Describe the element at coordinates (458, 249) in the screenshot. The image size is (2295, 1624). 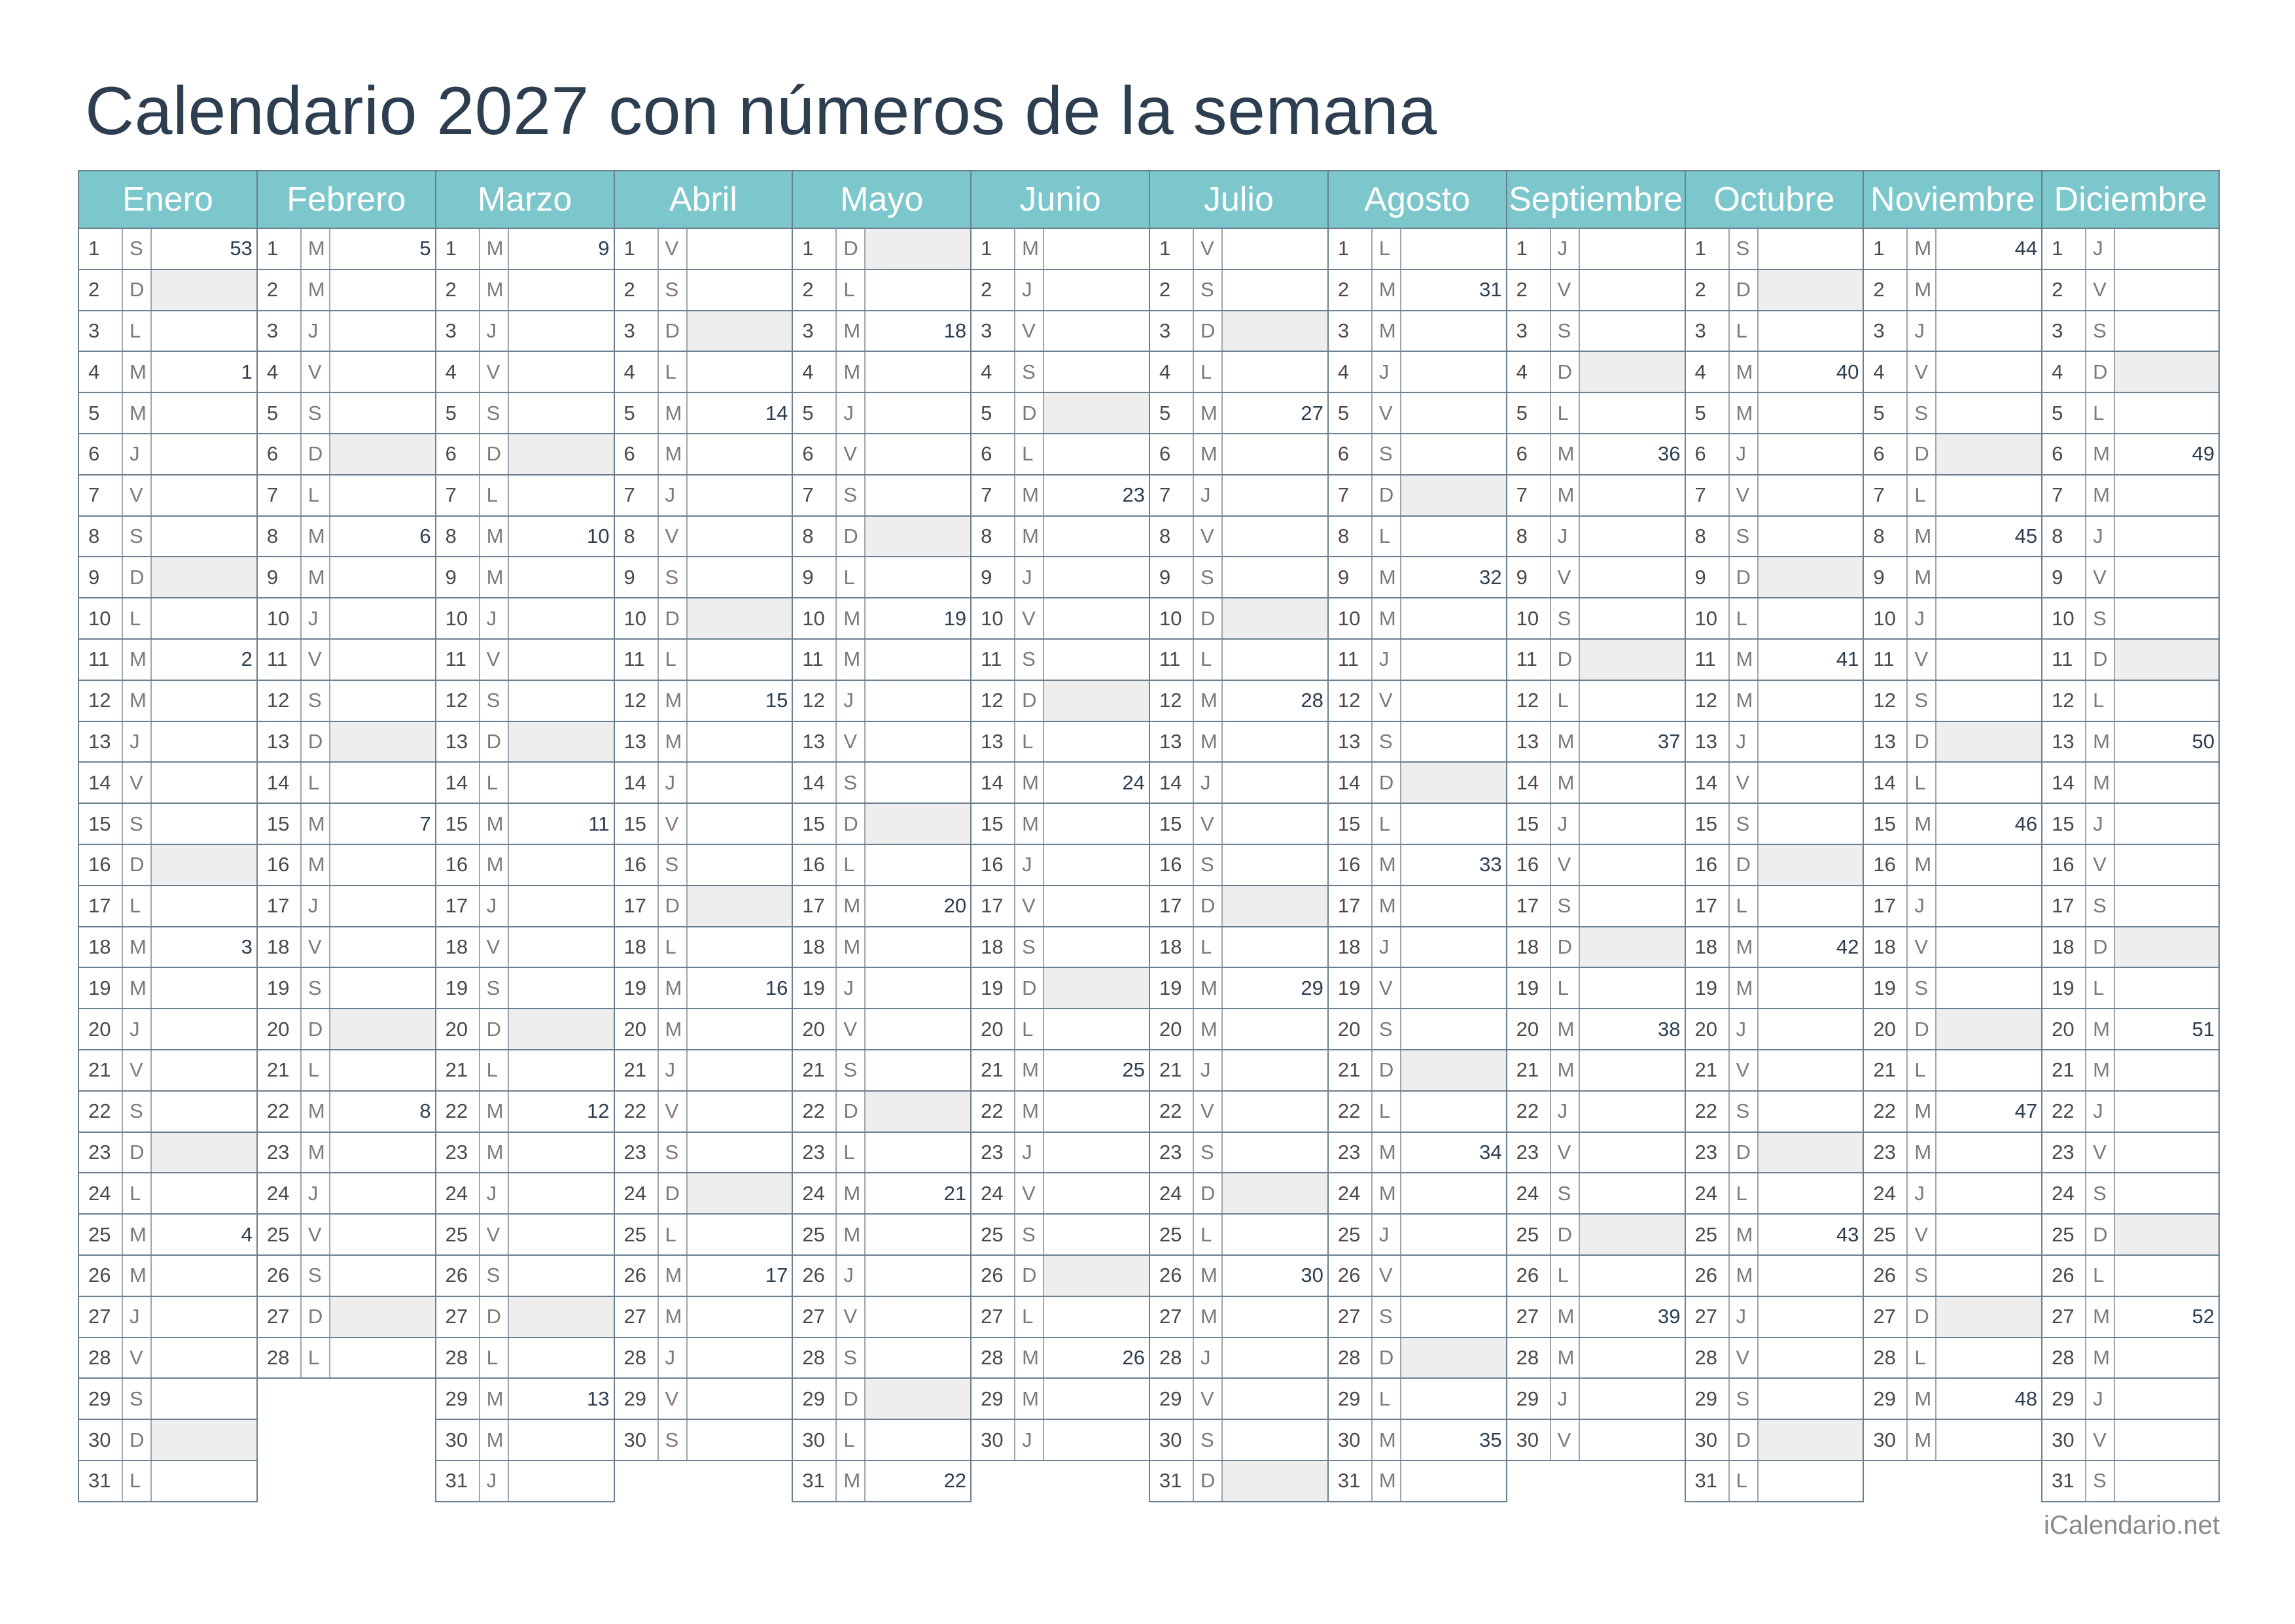
I see `day-number: 1` at that location.